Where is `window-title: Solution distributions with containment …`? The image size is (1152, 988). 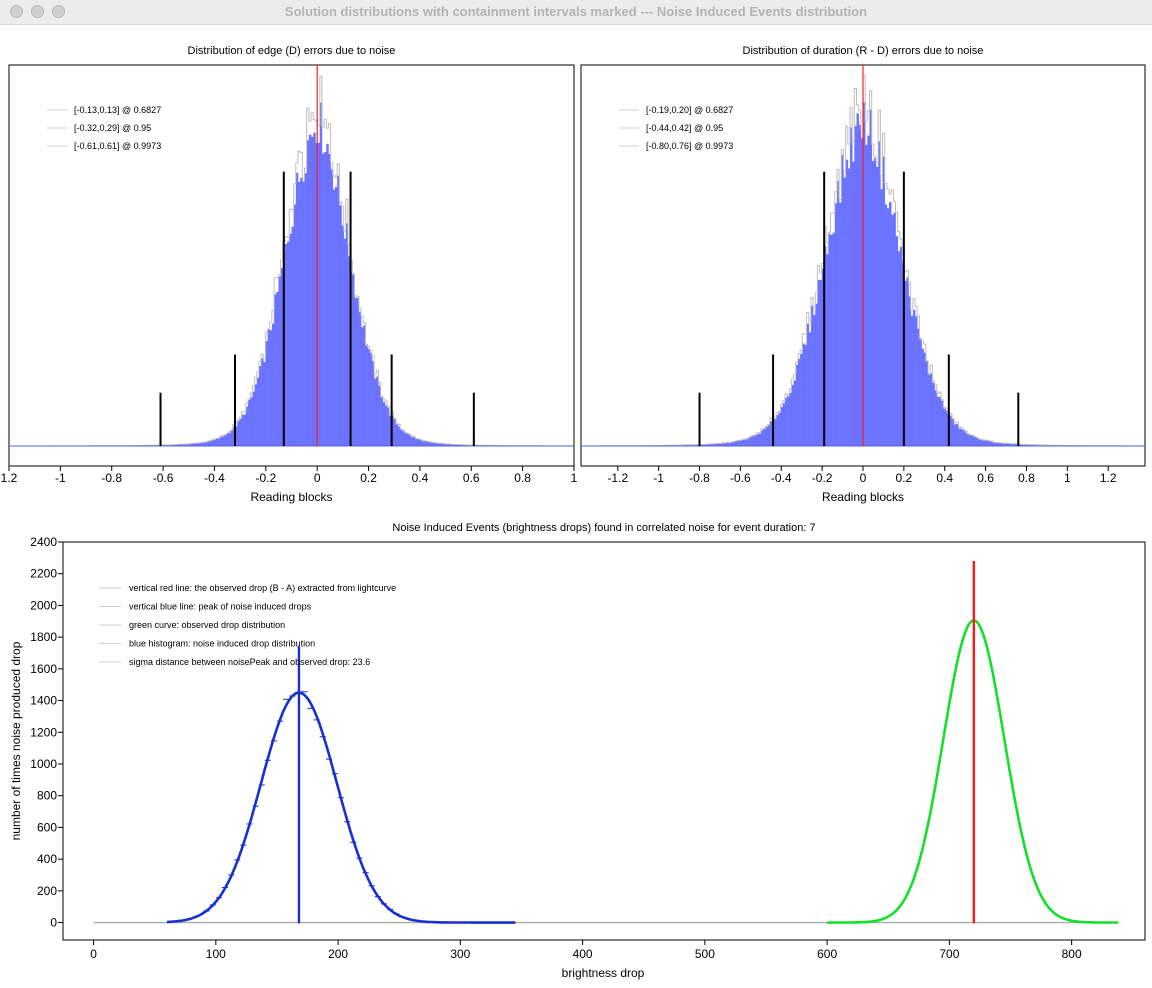 window-title: Solution distributions with containment … is located at coordinates (576, 11).